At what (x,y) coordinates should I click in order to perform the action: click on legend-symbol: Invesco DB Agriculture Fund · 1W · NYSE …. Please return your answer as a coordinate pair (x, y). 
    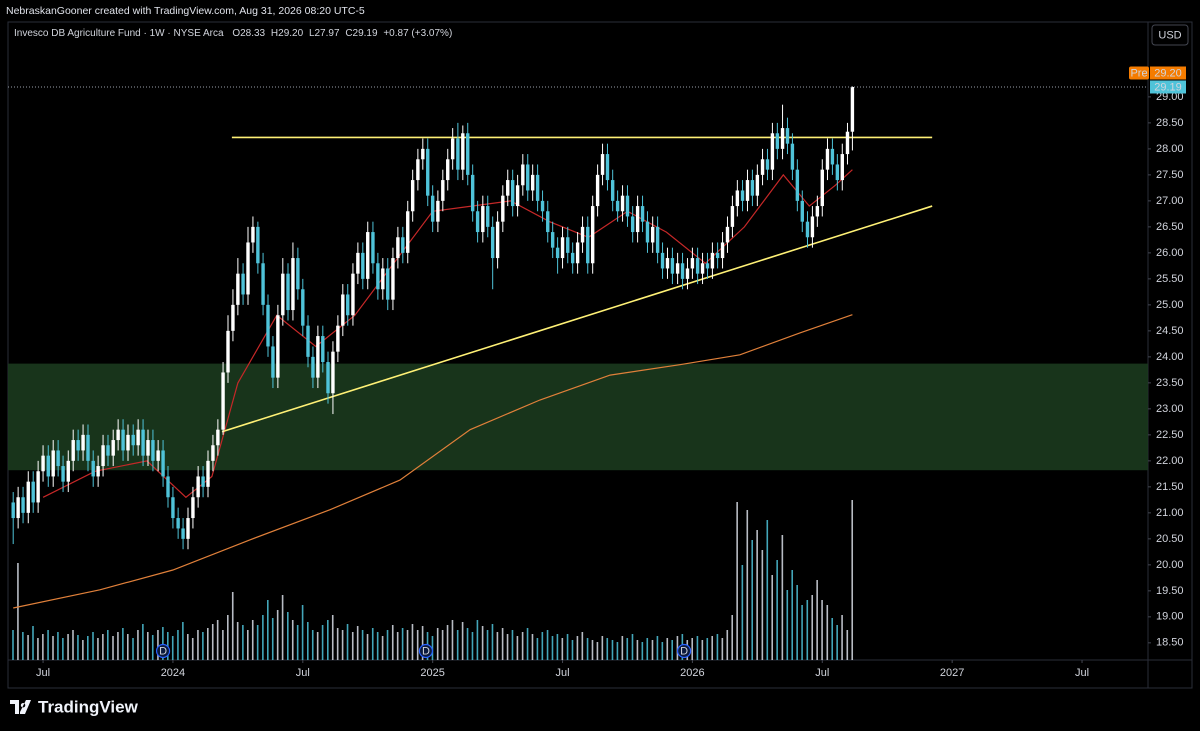
    Looking at the image, I should click on (119, 33).